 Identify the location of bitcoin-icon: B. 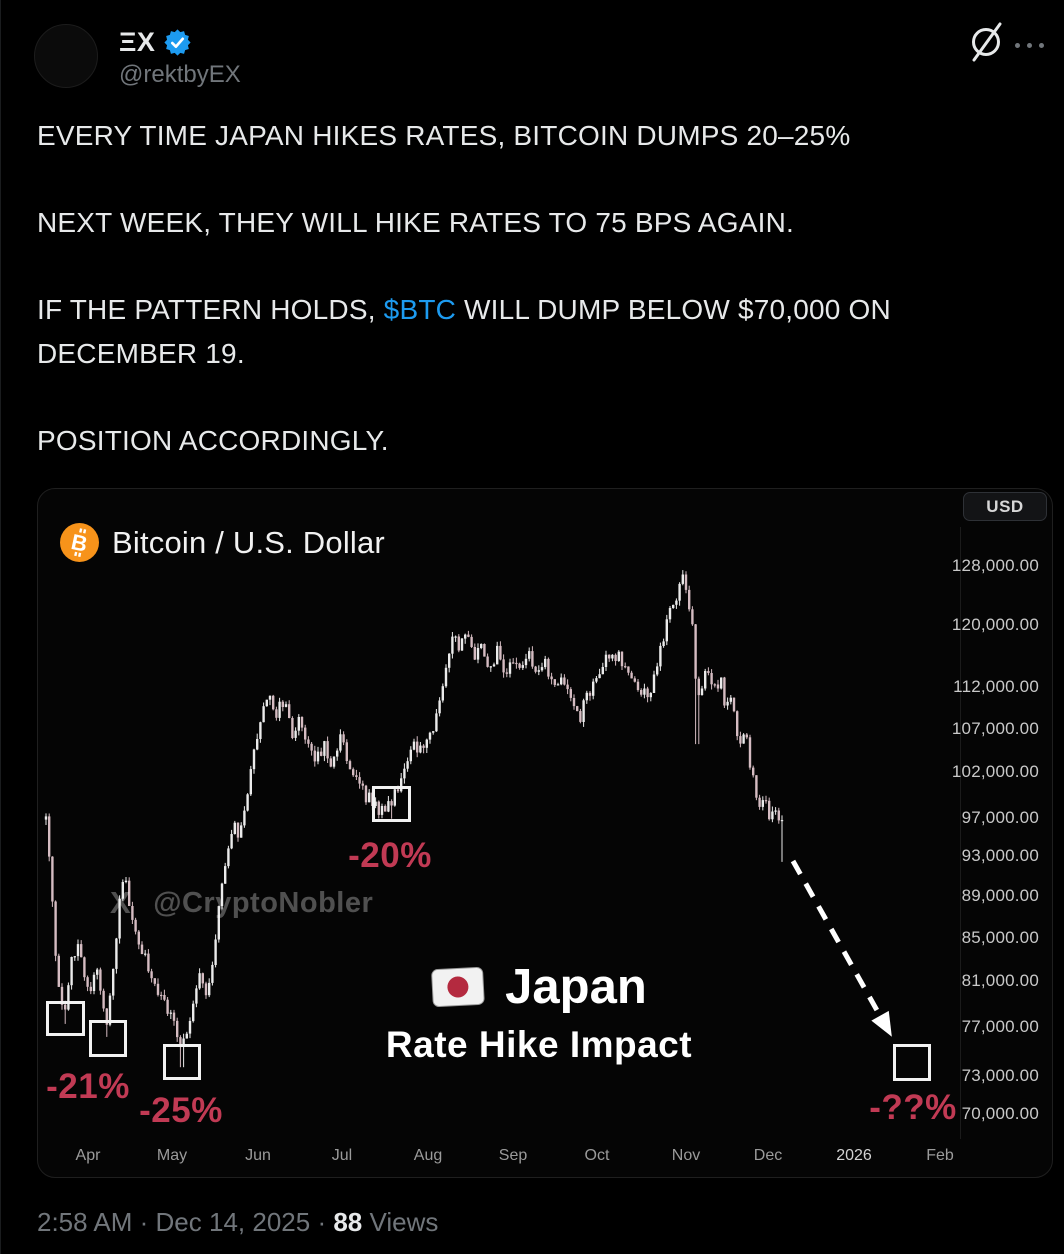
(79, 542).